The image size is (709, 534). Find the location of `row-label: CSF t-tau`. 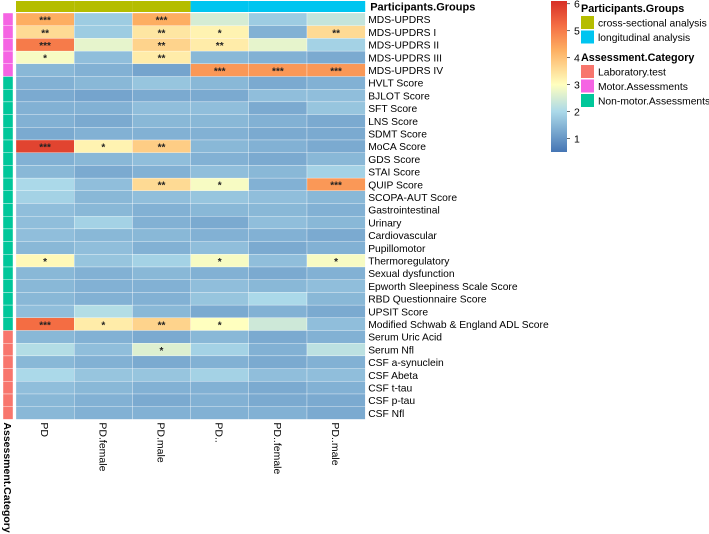

row-label: CSF t-tau is located at coordinates (390, 388).